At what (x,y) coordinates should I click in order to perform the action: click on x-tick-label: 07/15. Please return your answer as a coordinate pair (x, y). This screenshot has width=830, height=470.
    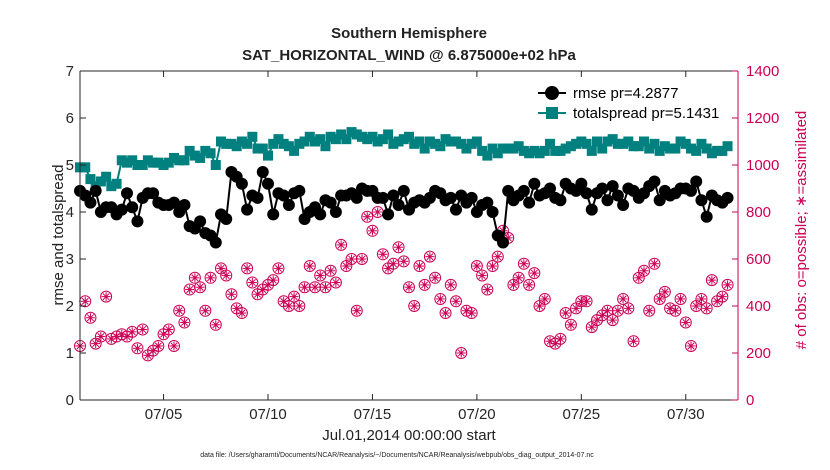
    Looking at the image, I should click on (373, 414).